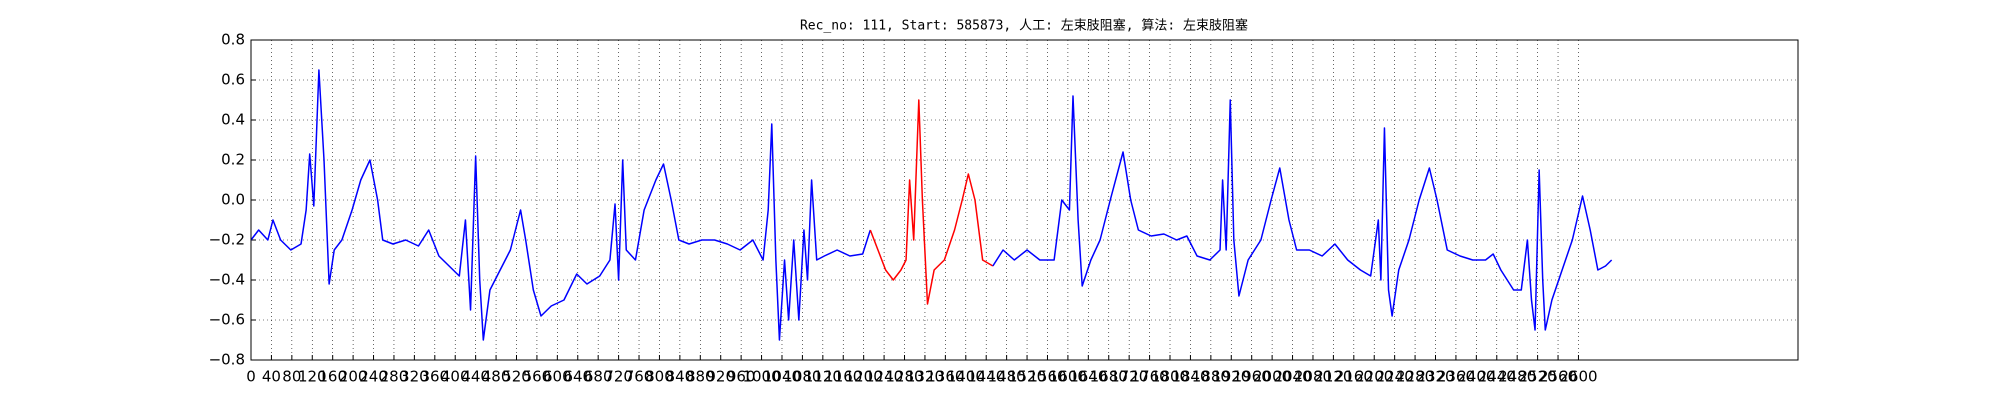 The height and width of the screenshot is (400, 2000). What do you see at coordinates (227, 280) in the screenshot?
I see `y-tick-label: −0.4` at bounding box center [227, 280].